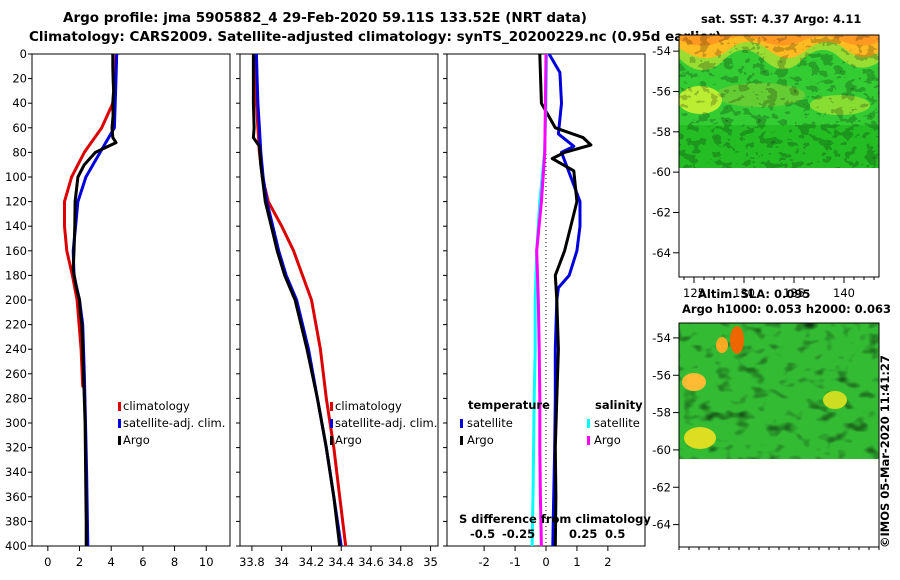 This screenshot has height=580, width=900. What do you see at coordinates (16, 226) in the screenshot?
I see `depth-tick-label: 140` at bounding box center [16, 226].